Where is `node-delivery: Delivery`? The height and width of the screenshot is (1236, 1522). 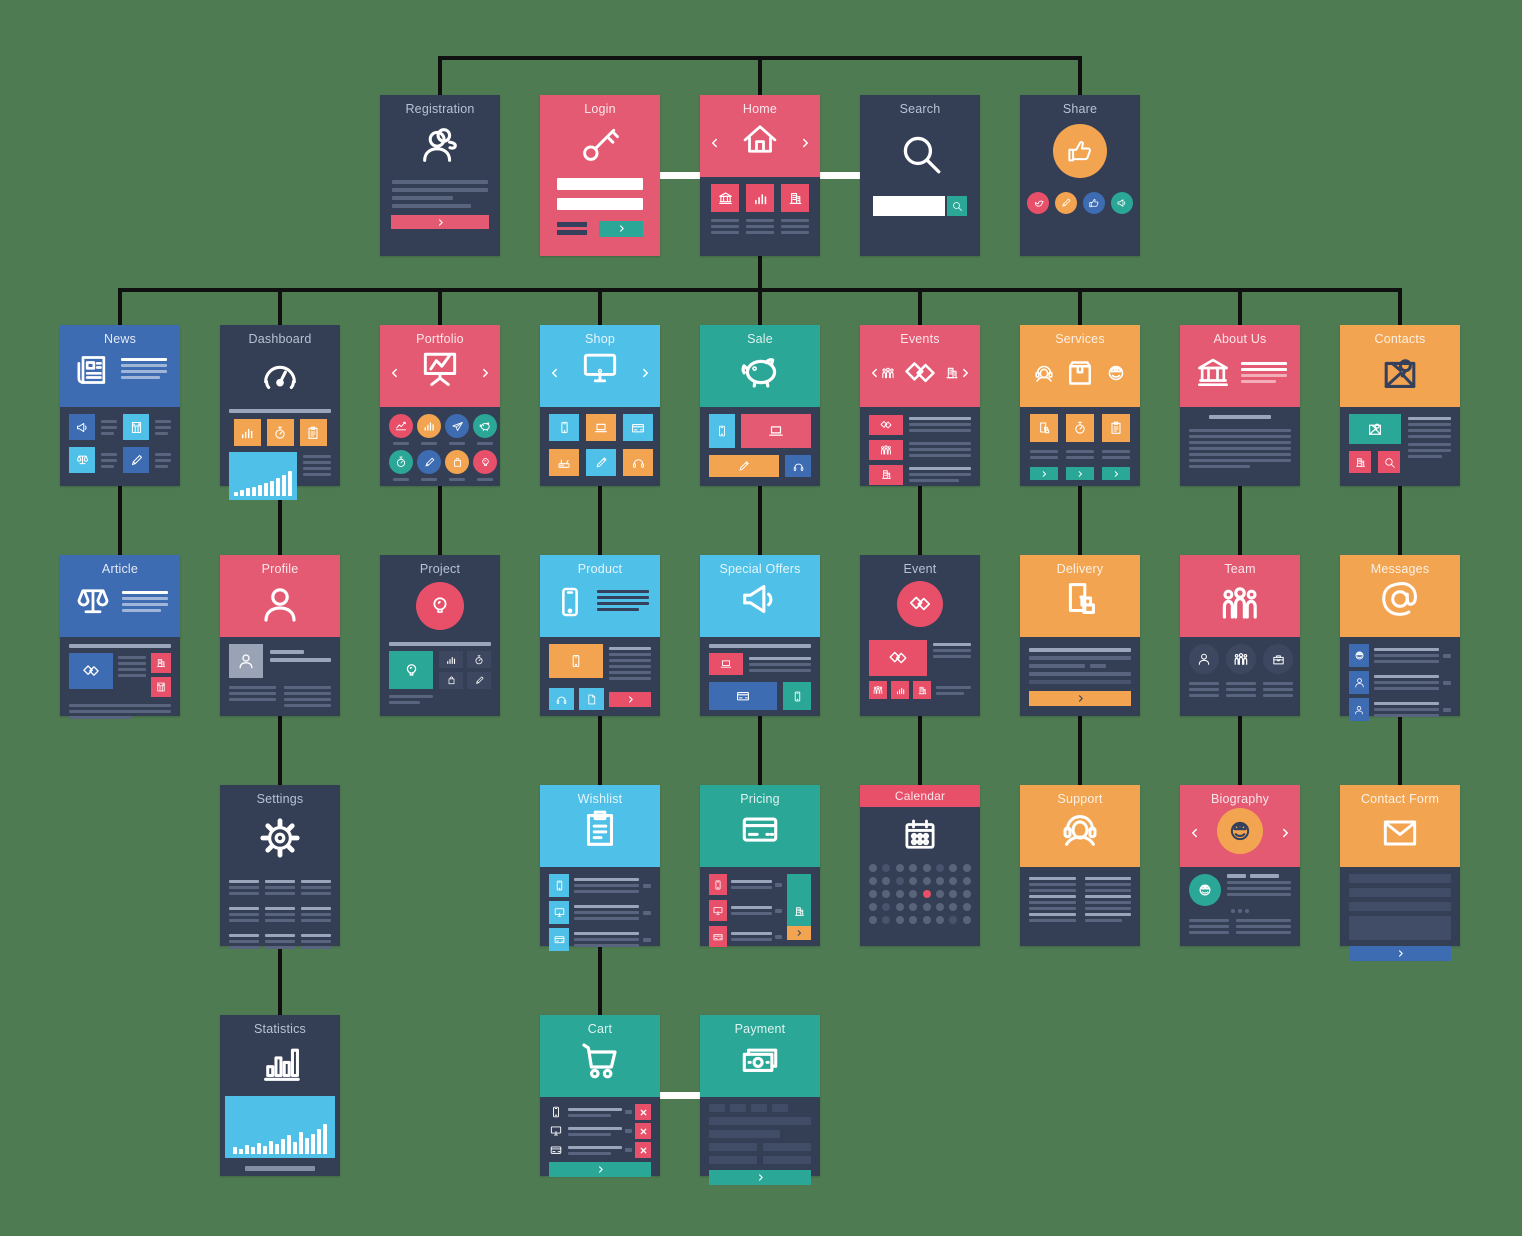 node-delivery: Delivery is located at coordinates (1080, 635).